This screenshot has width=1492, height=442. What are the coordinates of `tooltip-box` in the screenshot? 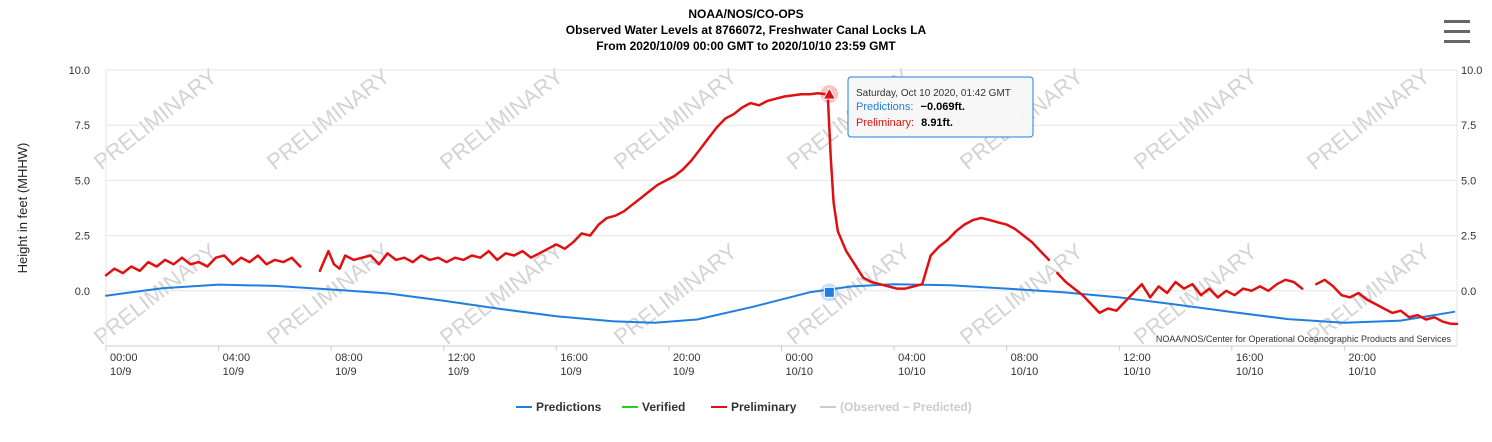 It's located at (940, 107).